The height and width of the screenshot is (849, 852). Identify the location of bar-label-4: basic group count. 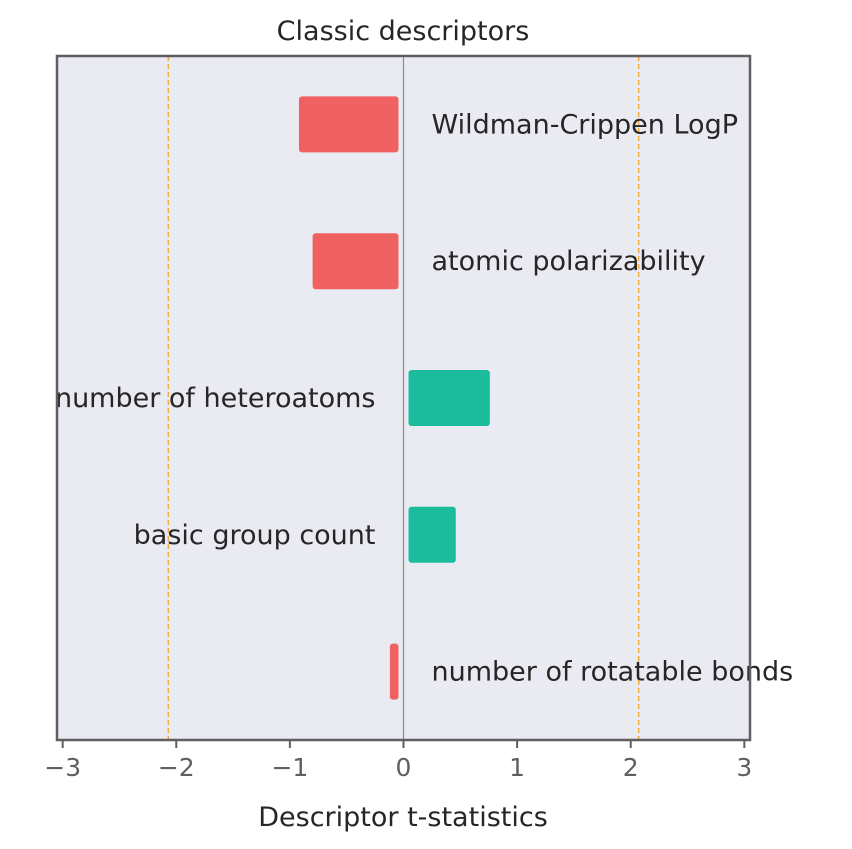
(255, 535).